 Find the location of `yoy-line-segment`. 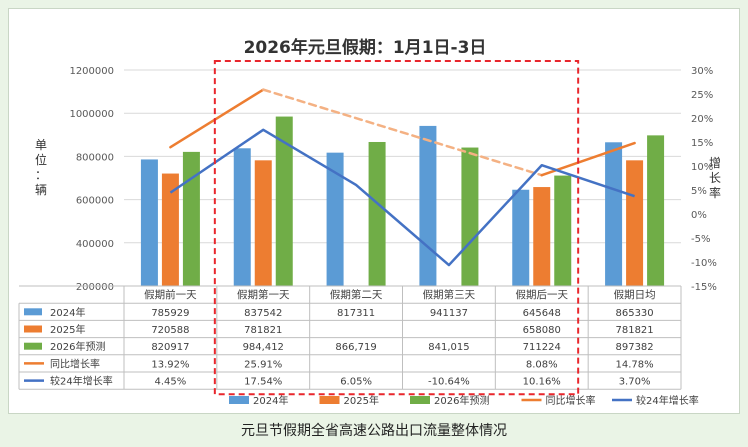

yoy-line-segment is located at coordinates (217, 118).